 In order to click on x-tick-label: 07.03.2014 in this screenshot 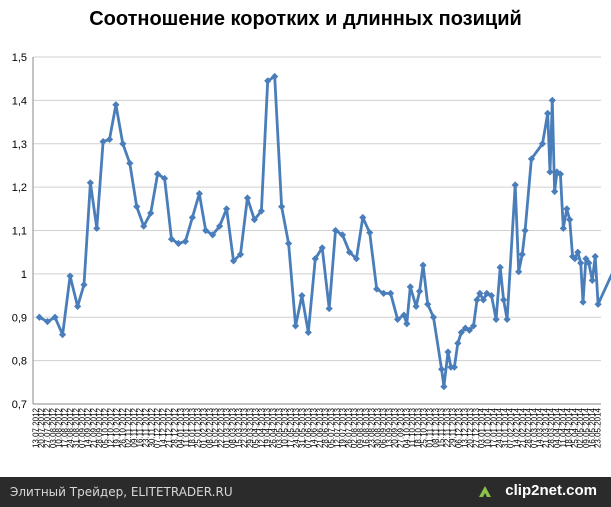, I will do `click(534, 427)`.